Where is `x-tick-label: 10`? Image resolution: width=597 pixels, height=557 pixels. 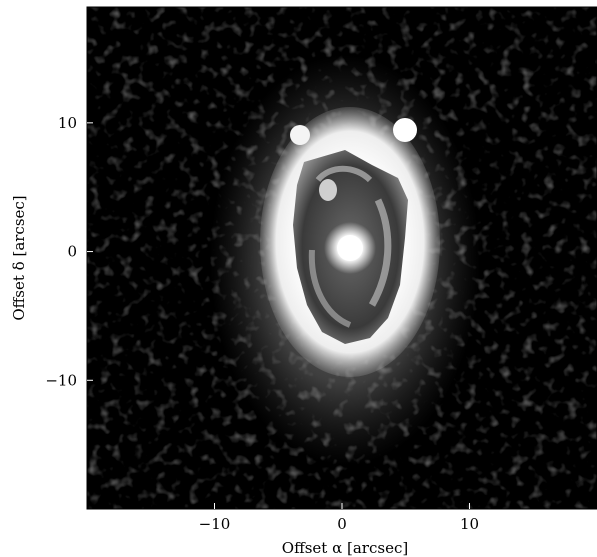 x-tick-label: 10 is located at coordinates (469, 524).